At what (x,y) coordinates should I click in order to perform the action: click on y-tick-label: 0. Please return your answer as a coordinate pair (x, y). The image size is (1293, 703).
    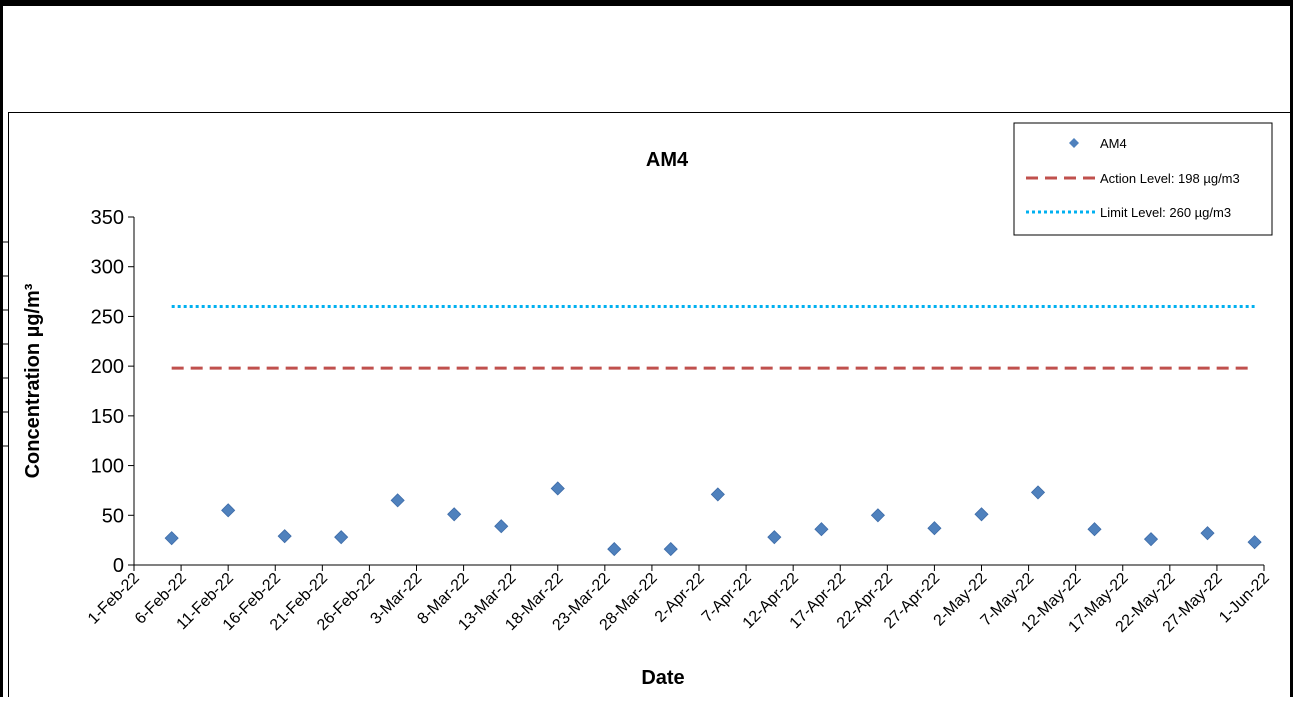
    Looking at the image, I should click on (118, 566).